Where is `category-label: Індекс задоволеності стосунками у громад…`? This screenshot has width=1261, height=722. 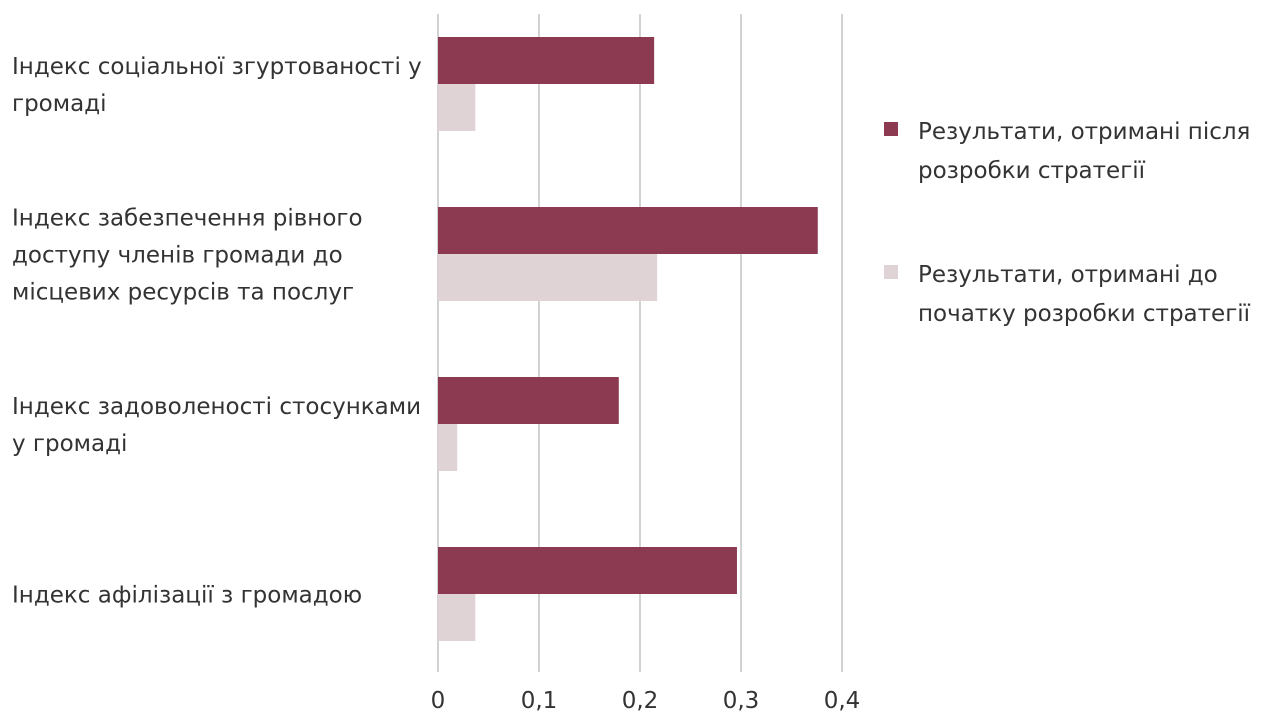 category-label: Індекс задоволеності стосунками у громад… is located at coordinates (217, 425).